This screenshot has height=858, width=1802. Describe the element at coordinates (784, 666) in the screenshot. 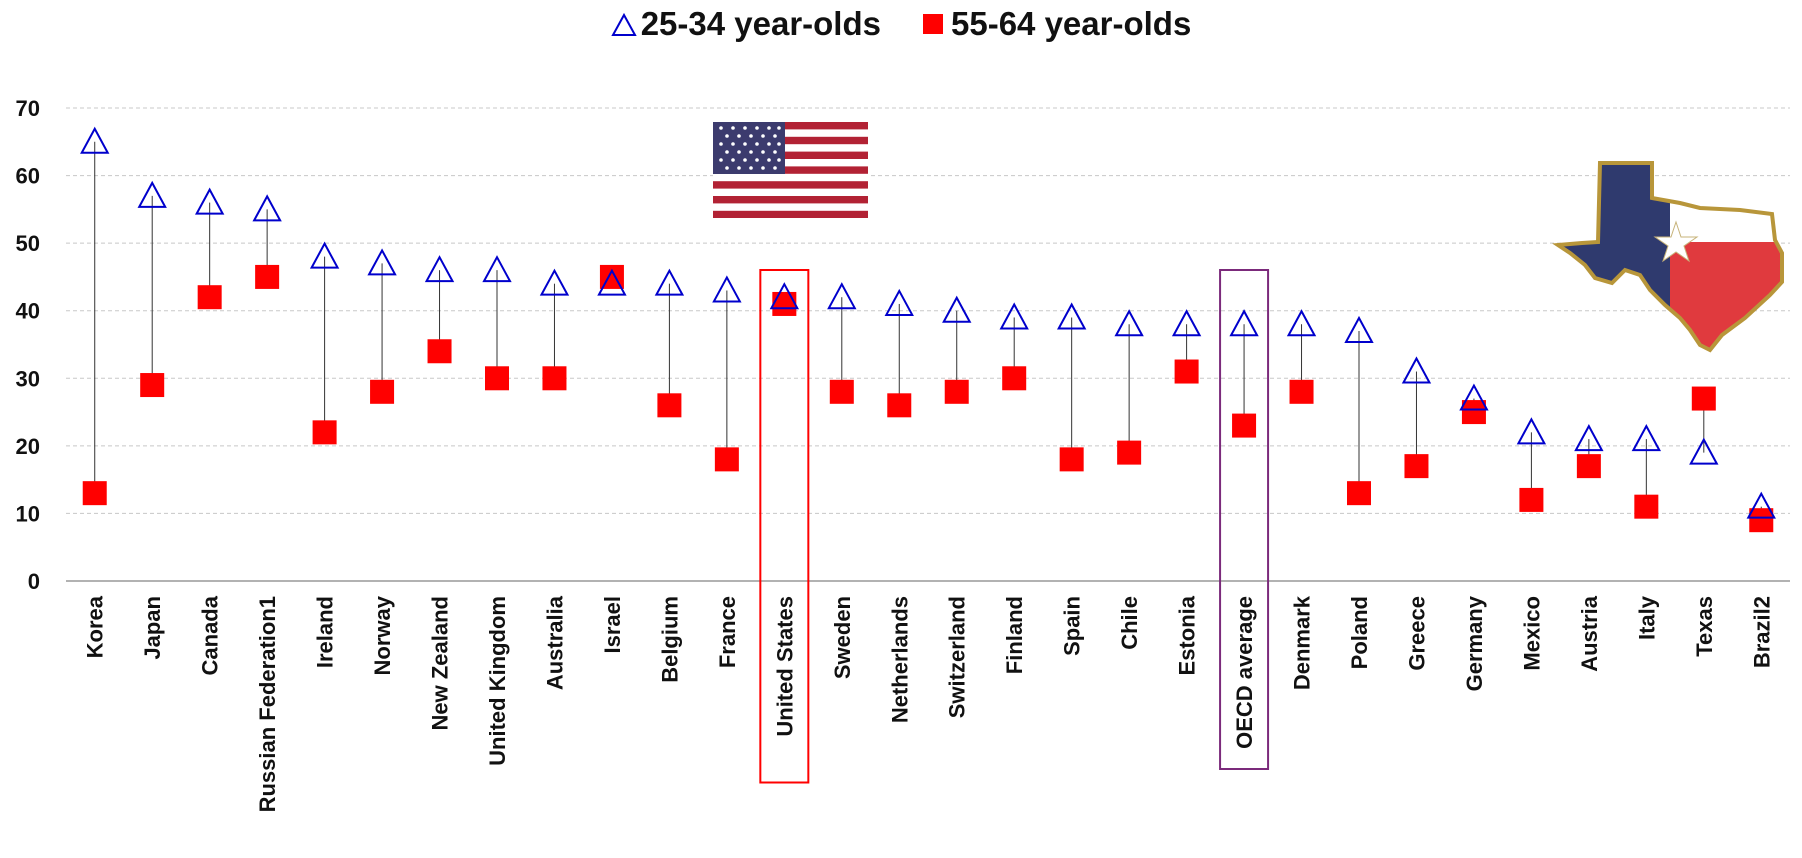

I see `x-tick-label: United States` at that location.